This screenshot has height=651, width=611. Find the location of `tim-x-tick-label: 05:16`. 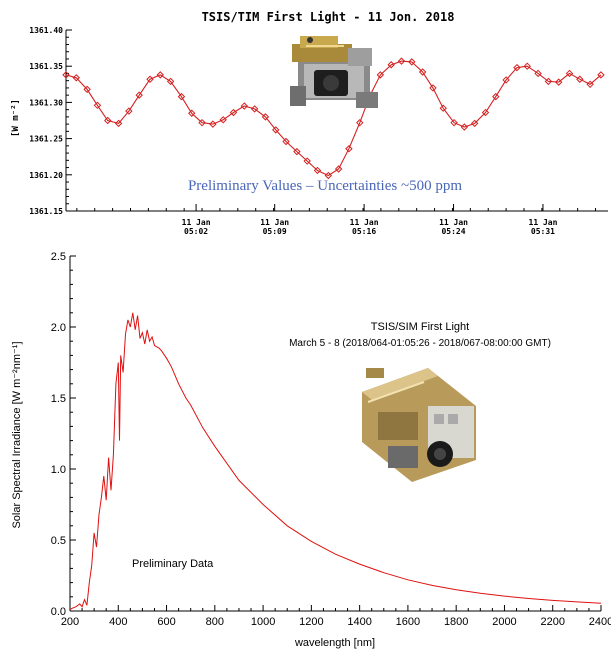

tim-x-tick-label: 05:16 is located at coordinates (364, 231).